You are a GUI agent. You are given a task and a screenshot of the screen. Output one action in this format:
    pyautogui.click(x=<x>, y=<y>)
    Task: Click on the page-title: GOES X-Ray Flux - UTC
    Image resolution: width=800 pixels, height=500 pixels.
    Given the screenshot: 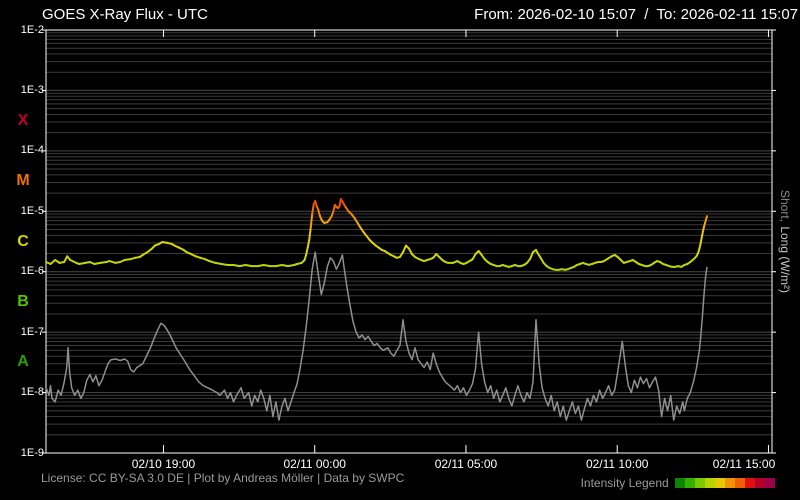 What is the action you would take?
    pyautogui.click(x=125, y=14)
    